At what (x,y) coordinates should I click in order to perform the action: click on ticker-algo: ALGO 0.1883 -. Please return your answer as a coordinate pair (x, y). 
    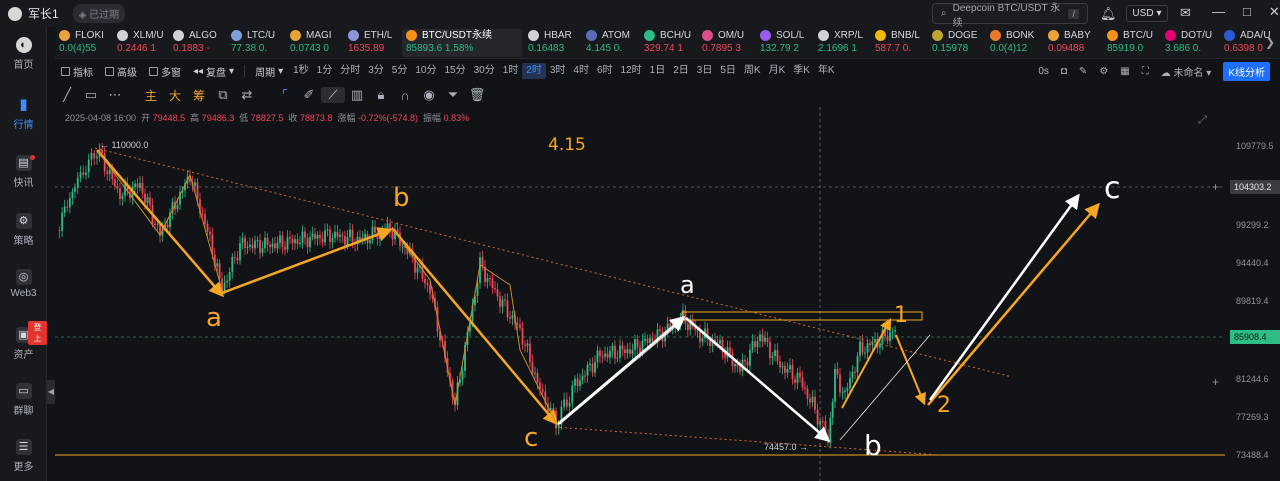
    Looking at the image, I should click on (197, 43).